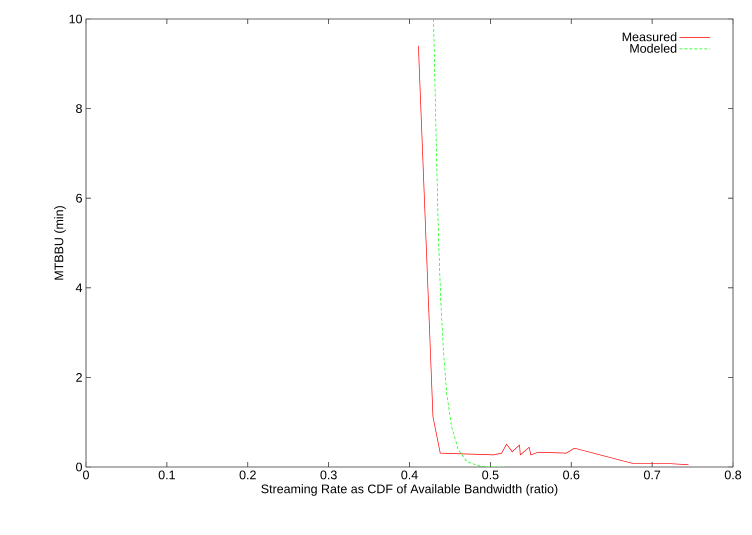 This screenshot has width=752, height=535. I want to click on x-tick-label: 0.1, so click(166, 475).